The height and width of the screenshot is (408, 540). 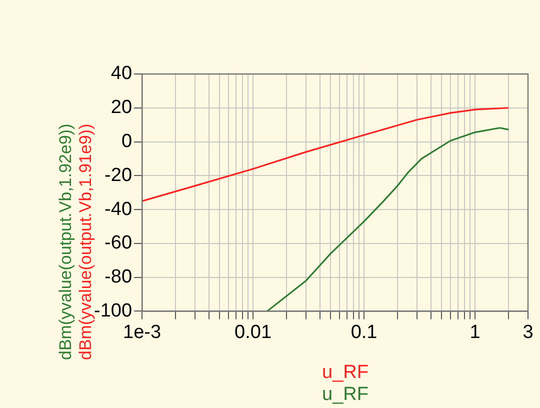 I want to click on text: u_RF, so click(x=345, y=394).